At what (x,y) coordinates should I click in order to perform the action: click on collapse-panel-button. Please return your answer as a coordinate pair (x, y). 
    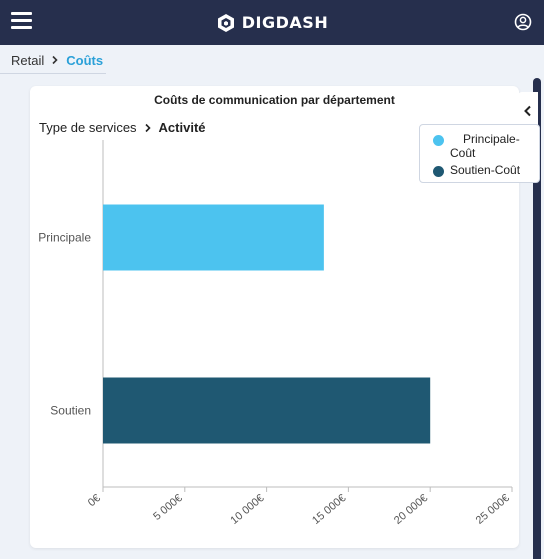
    Looking at the image, I should click on (528, 111).